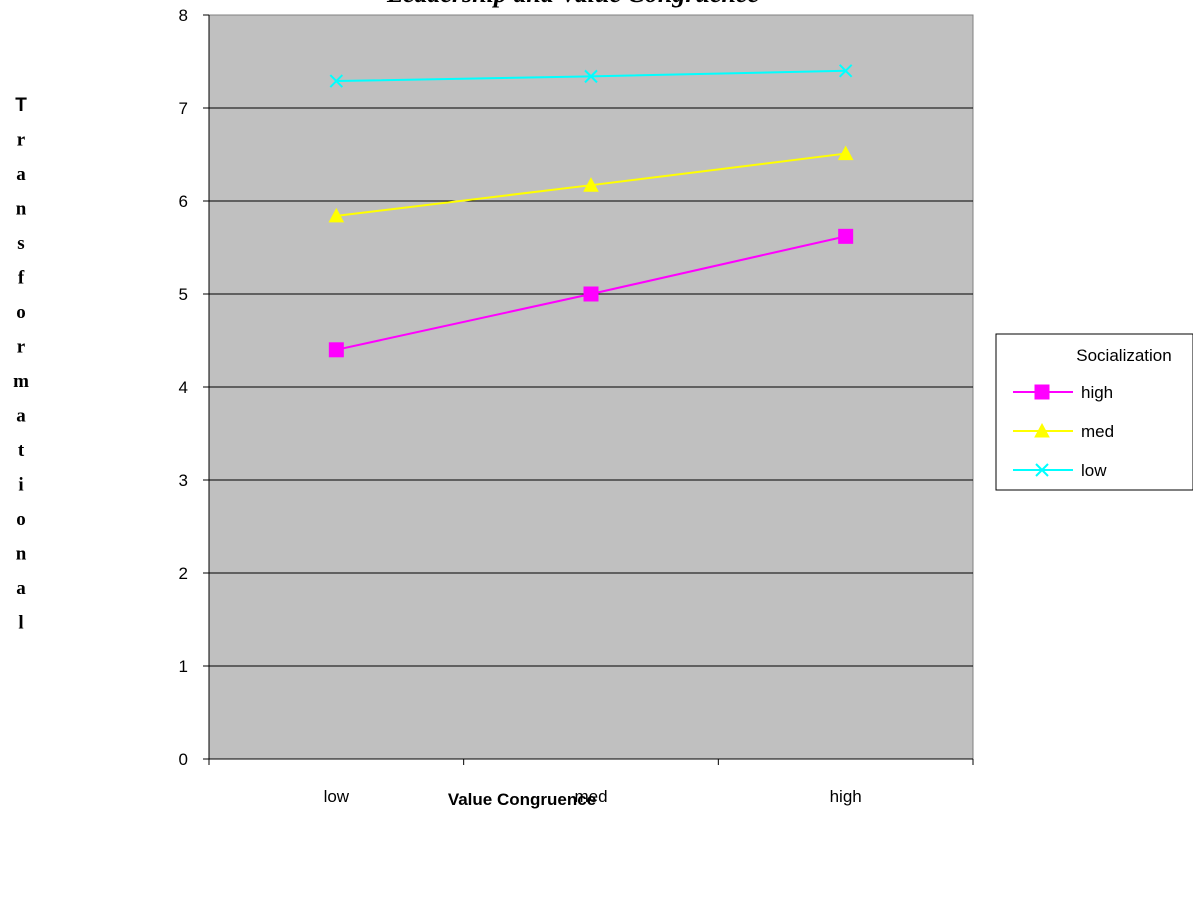 The width and height of the screenshot is (1193, 899). I want to click on x-tick-label: med, so click(590, 796).